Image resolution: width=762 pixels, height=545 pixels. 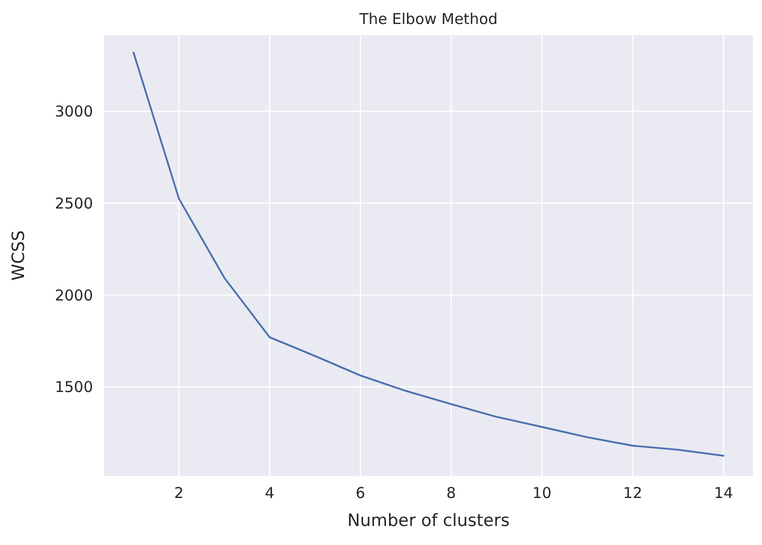 What do you see at coordinates (179, 493) in the screenshot?
I see `x-tick-label: 2` at bounding box center [179, 493].